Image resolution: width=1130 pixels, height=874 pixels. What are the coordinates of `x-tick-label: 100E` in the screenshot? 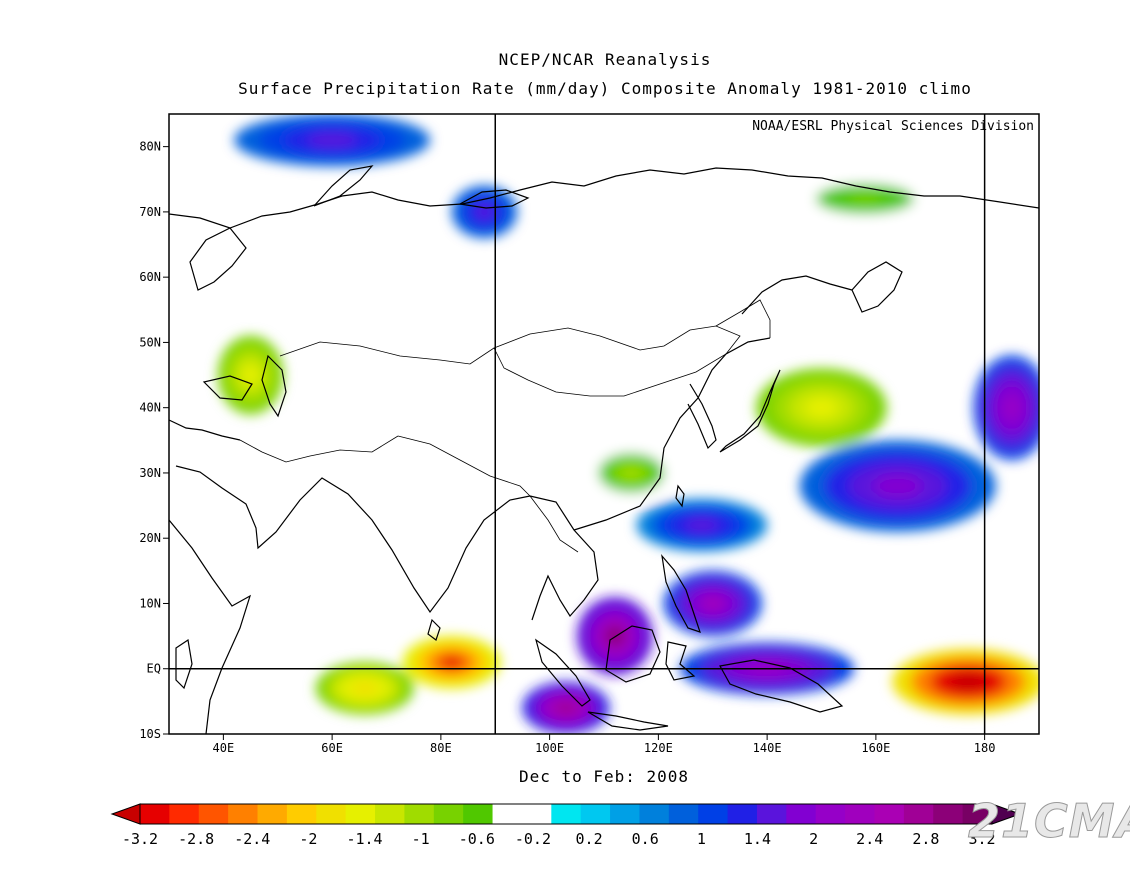 It's located at (549, 748).